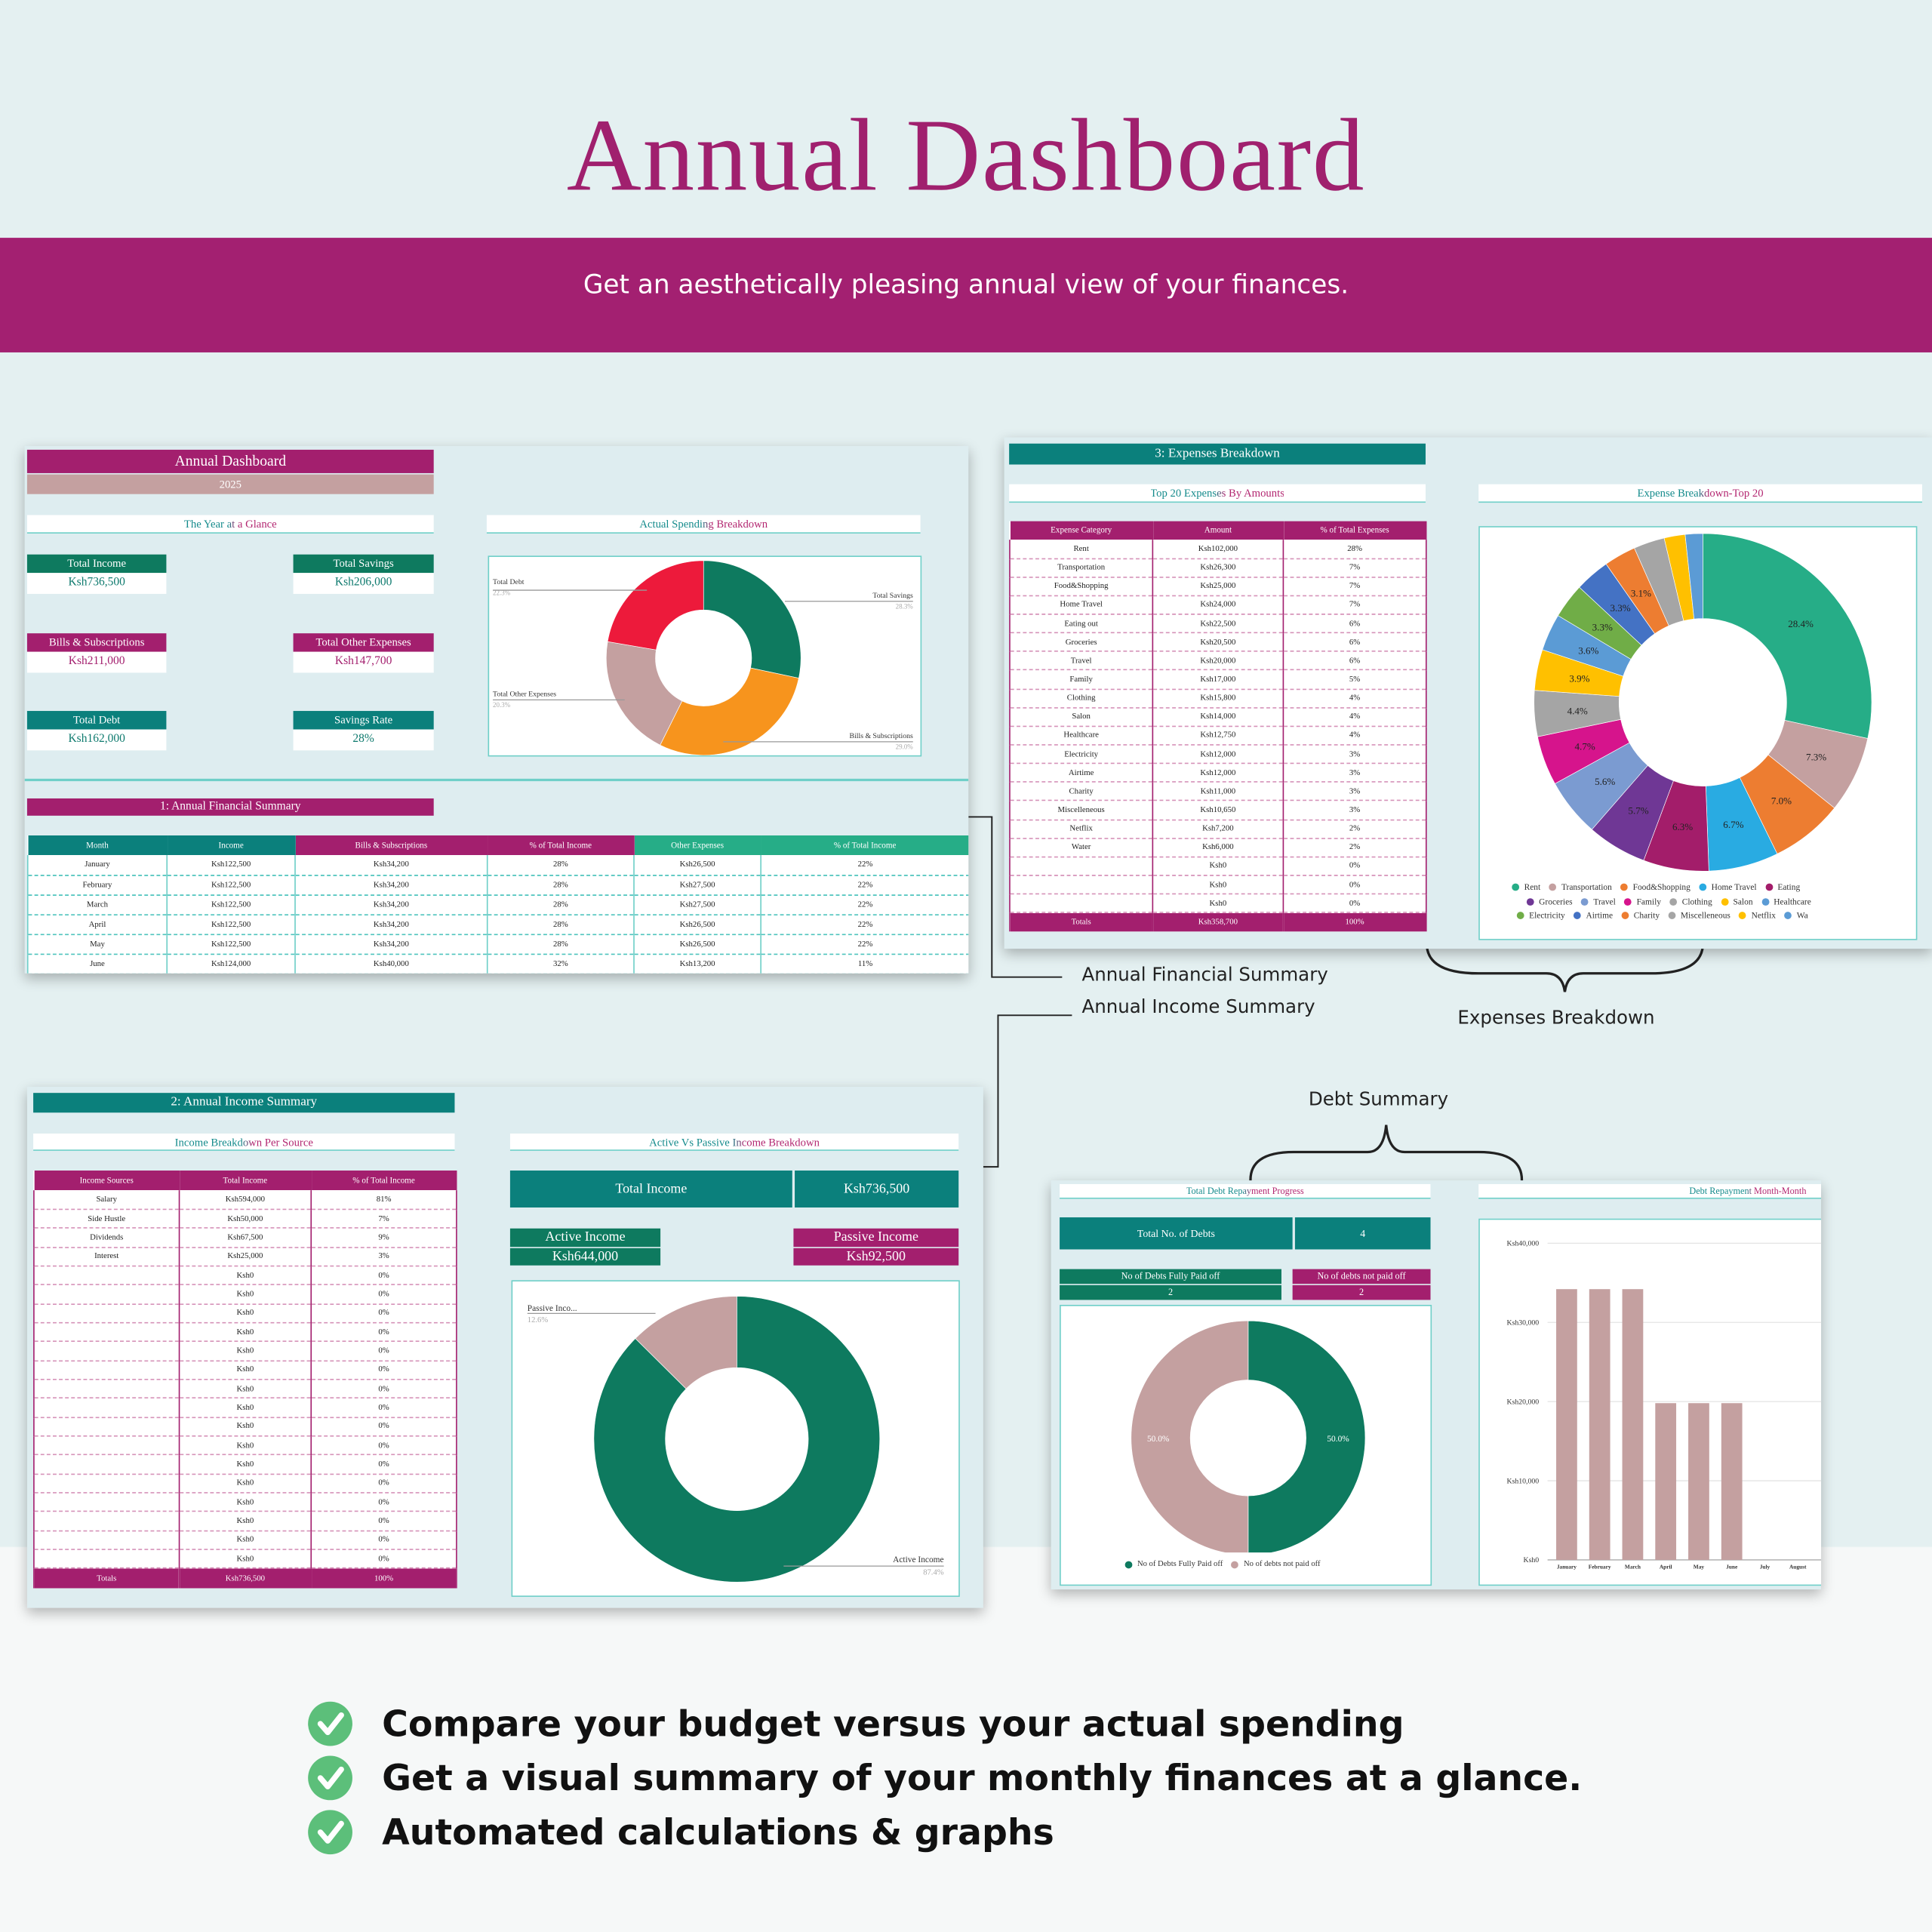  What do you see at coordinates (1655, 887) in the screenshot?
I see `legend-item: Food&Shopping` at bounding box center [1655, 887].